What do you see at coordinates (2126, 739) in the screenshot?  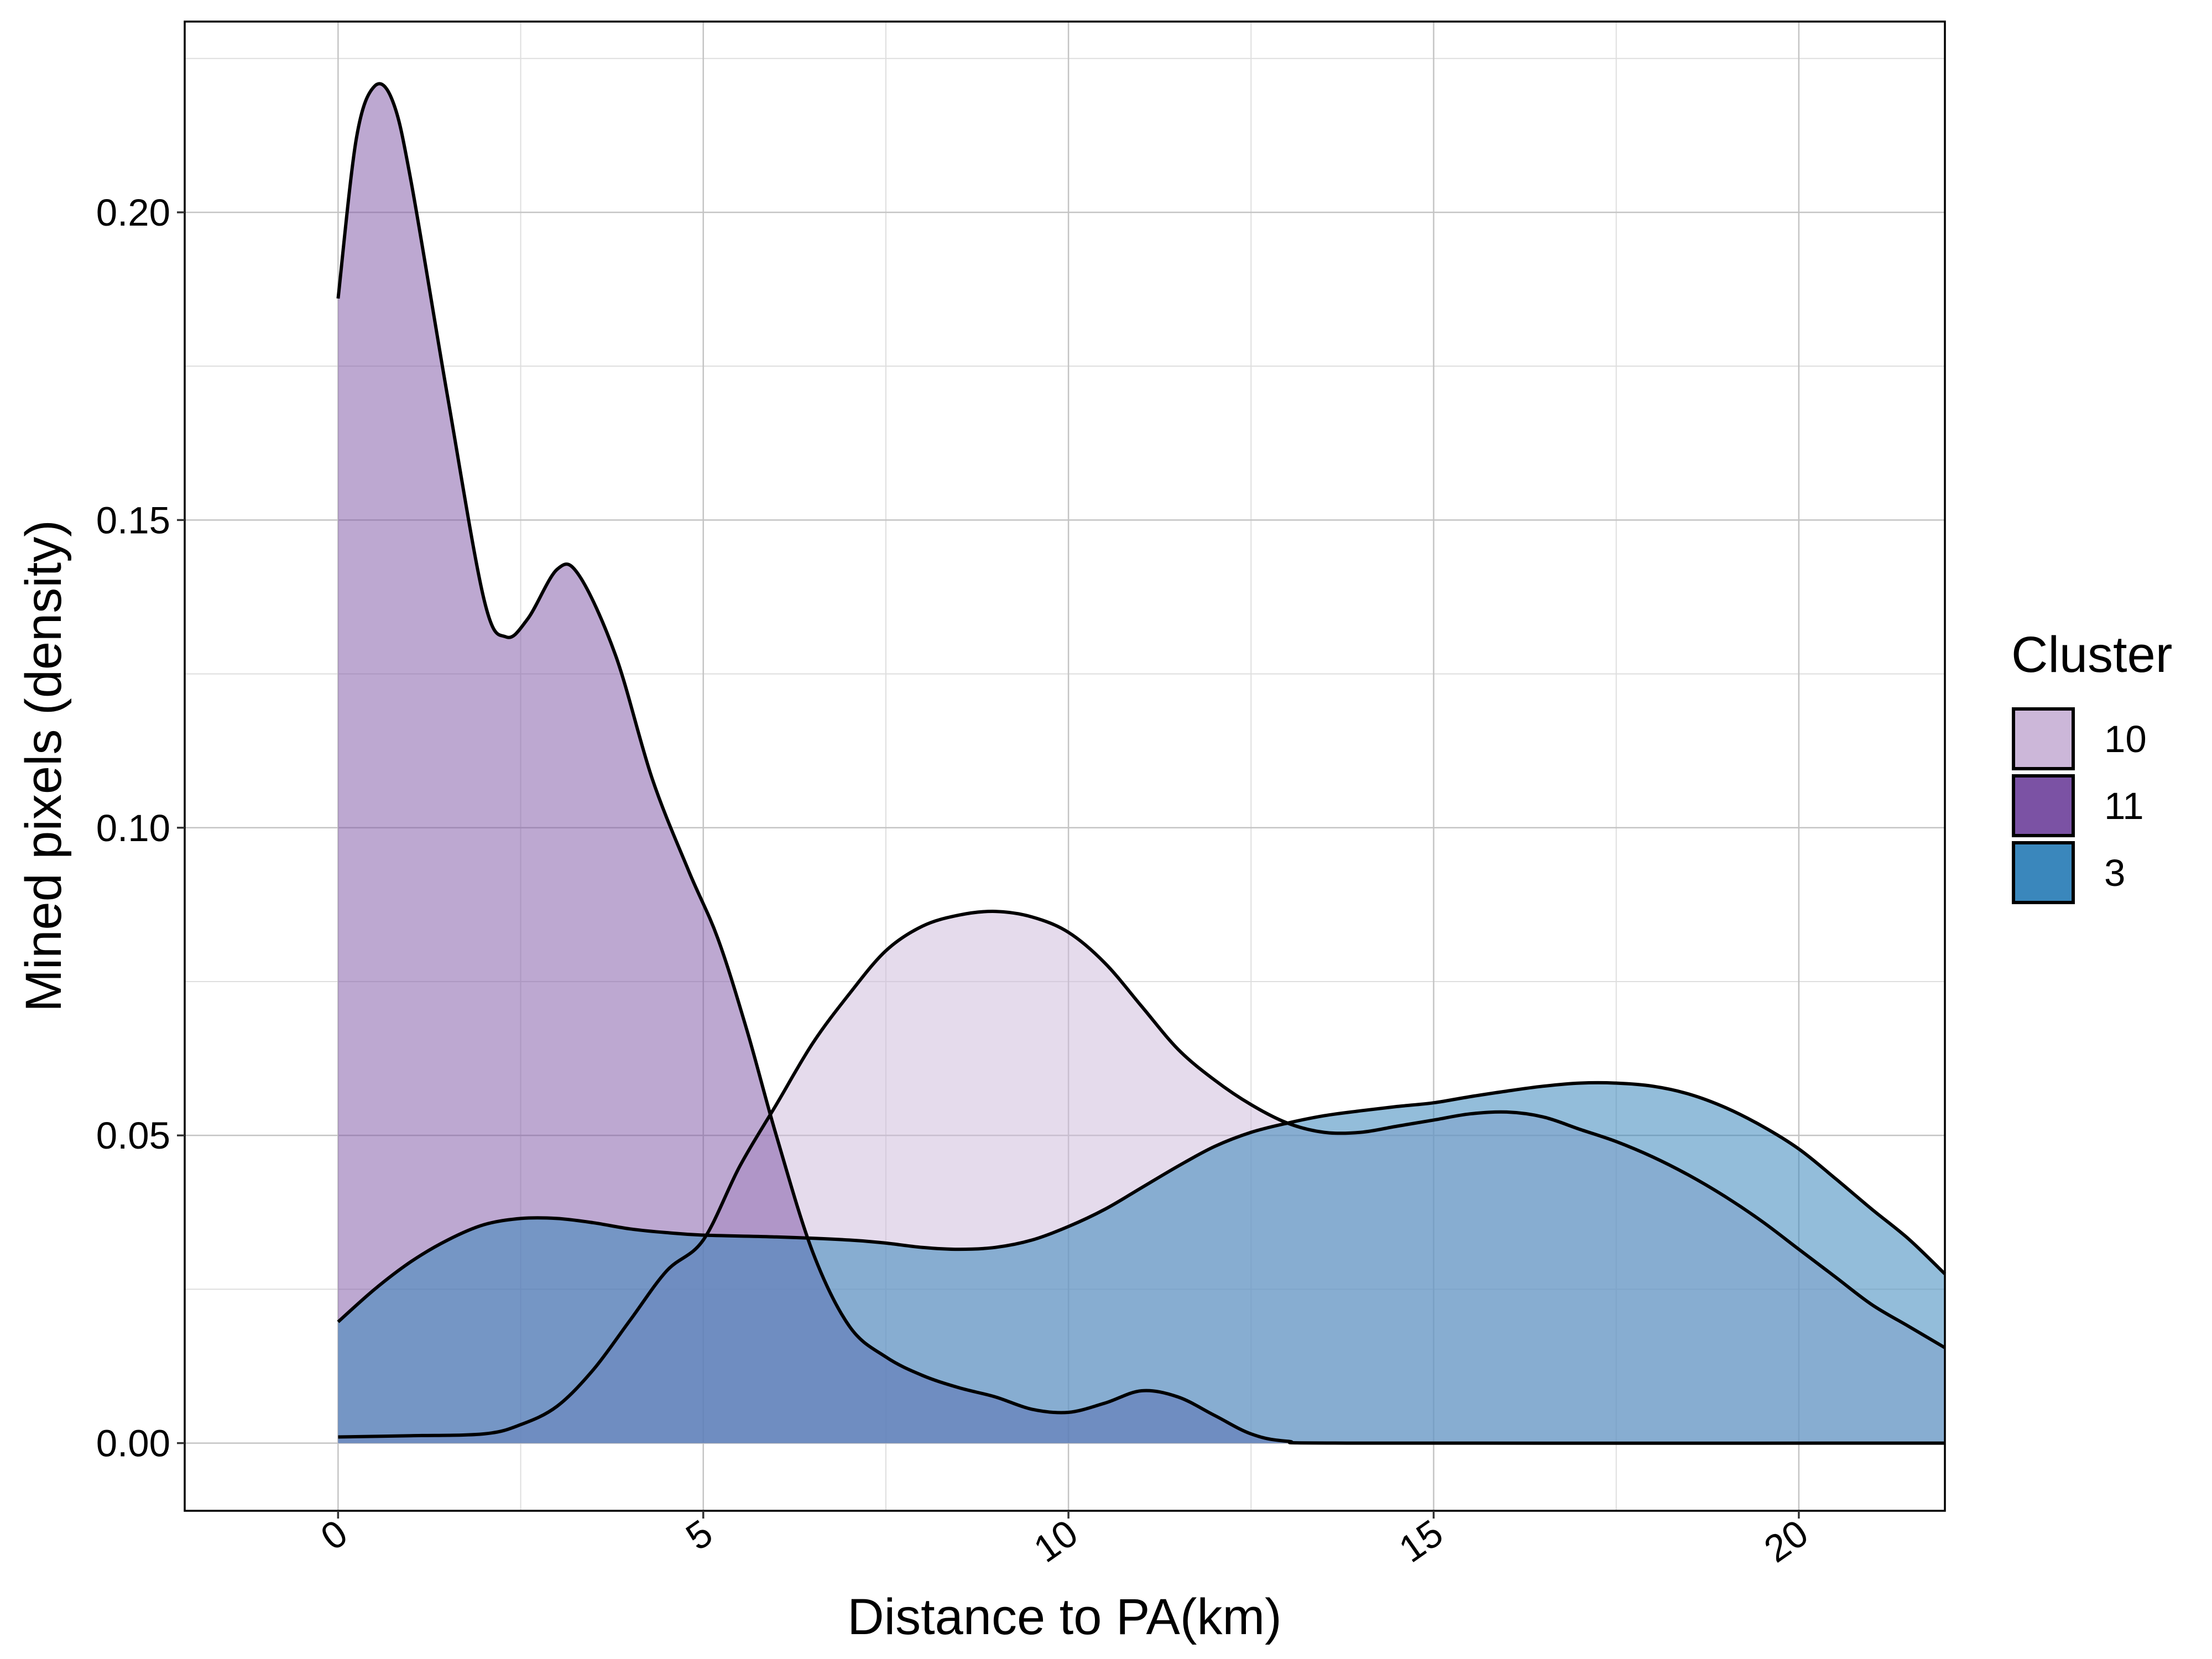 I see `legend-label-cluster-10: 10` at bounding box center [2126, 739].